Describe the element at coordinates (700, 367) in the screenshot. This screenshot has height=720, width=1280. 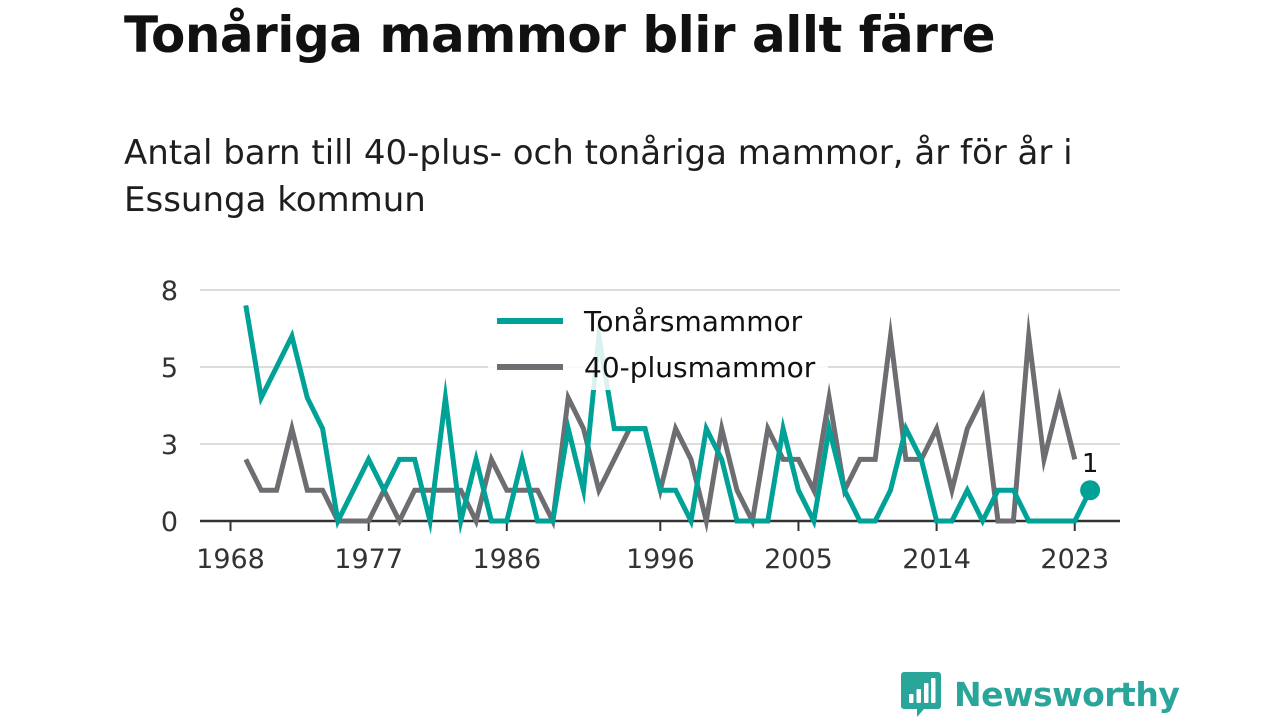
I see `legend-label: 40-plusmammor` at that location.